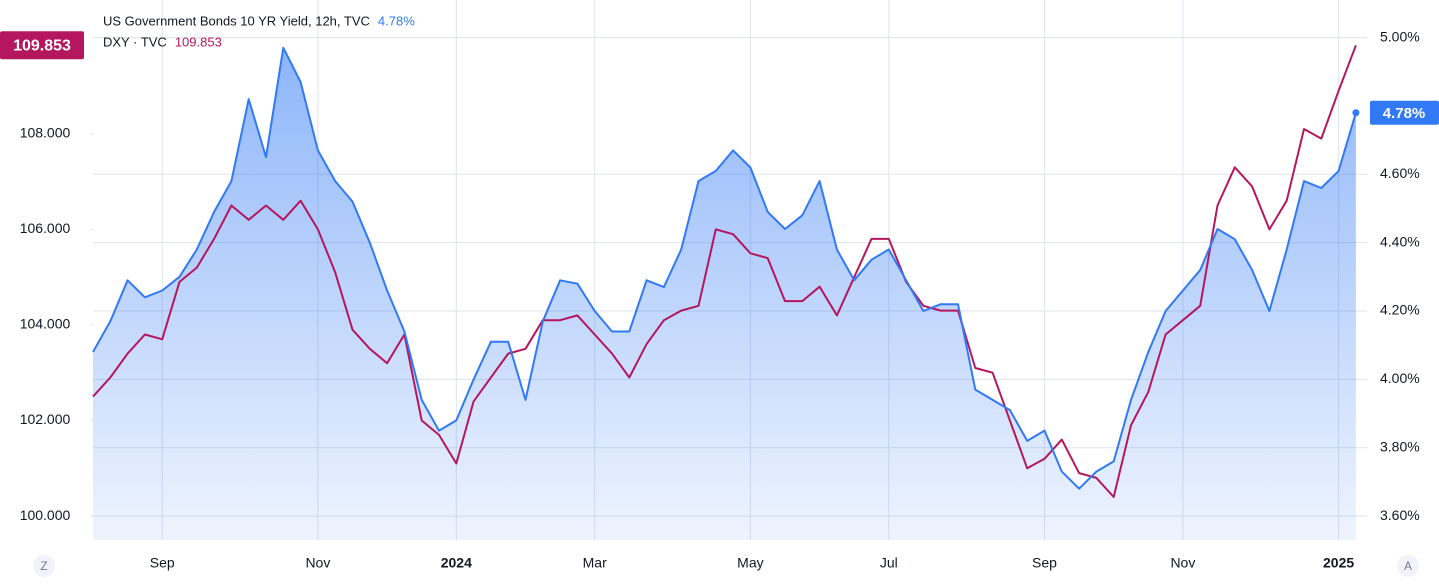 This screenshot has width=1439, height=585. I want to click on y2-tick-label: 4.40%, so click(1400, 241).